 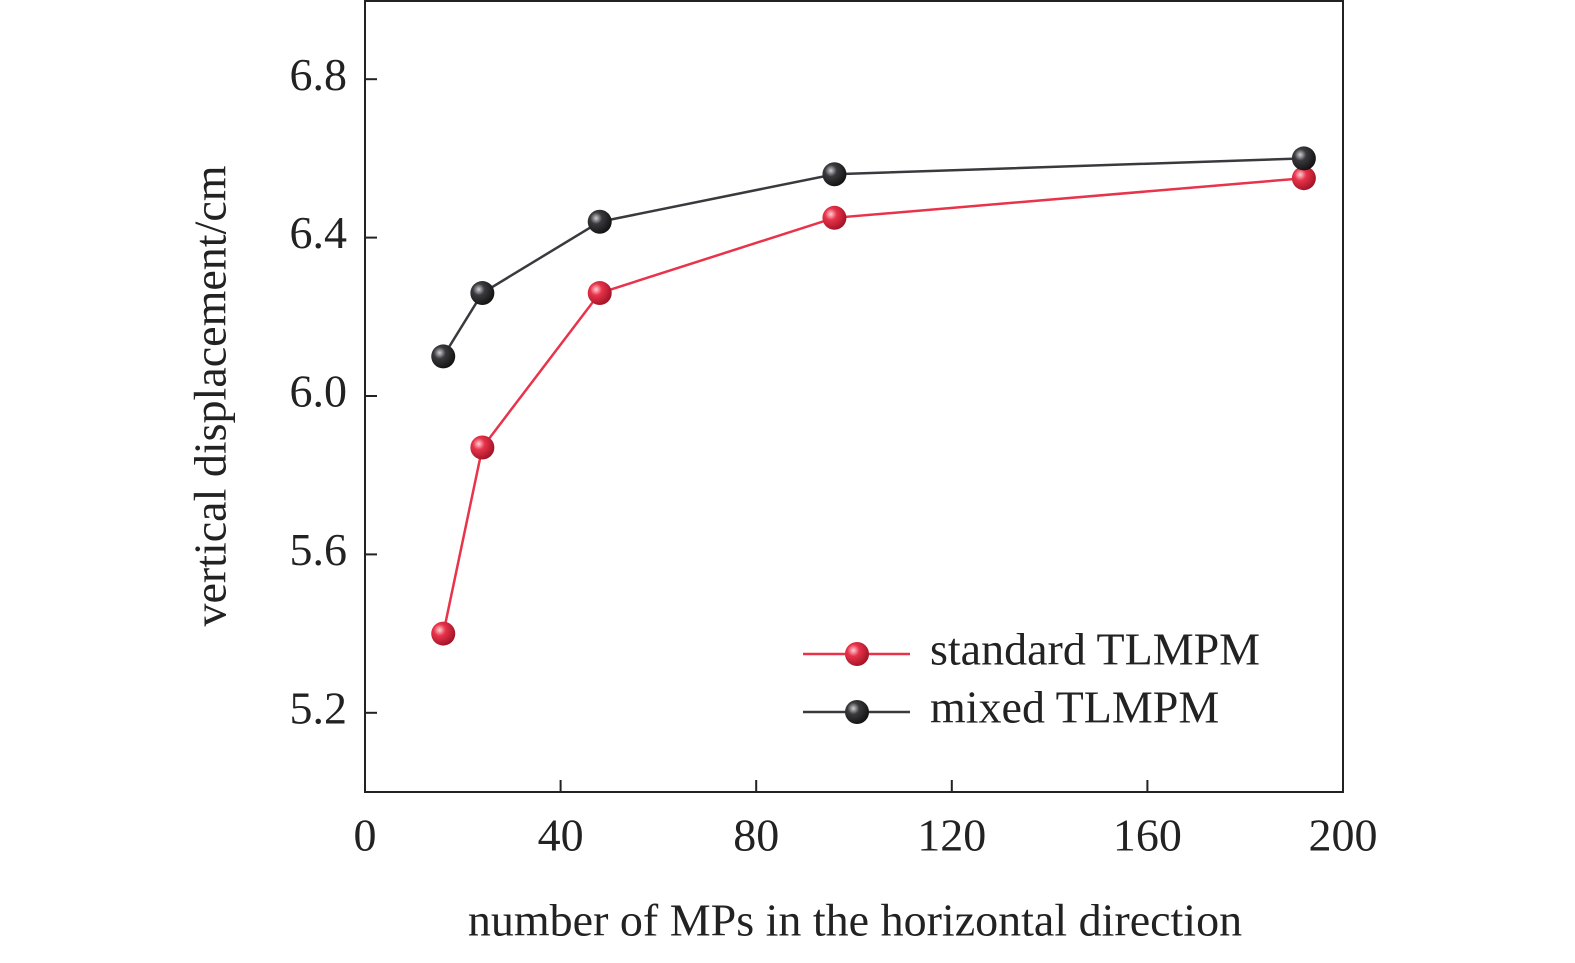 What do you see at coordinates (561, 835) in the screenshot?
I see `x-tick-label: 40` at bounding box center [561, 835].